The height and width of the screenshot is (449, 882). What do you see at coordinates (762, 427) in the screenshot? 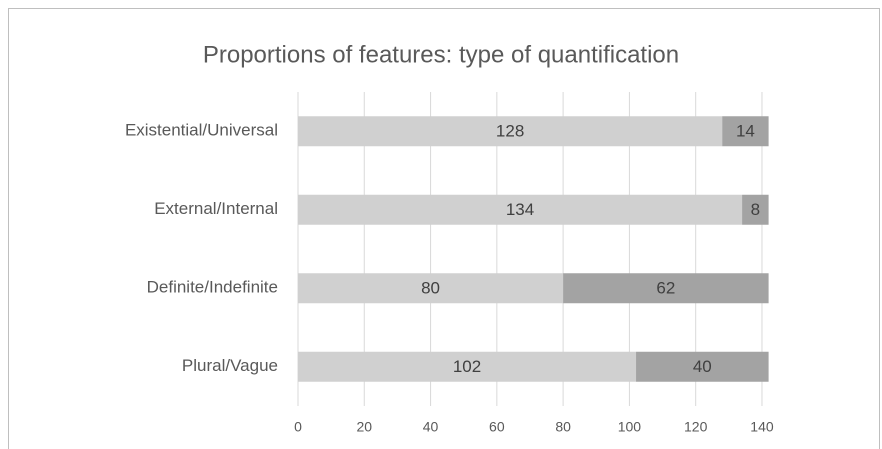
I see `x-tick-label: 140` at bounding box center [762, 427].